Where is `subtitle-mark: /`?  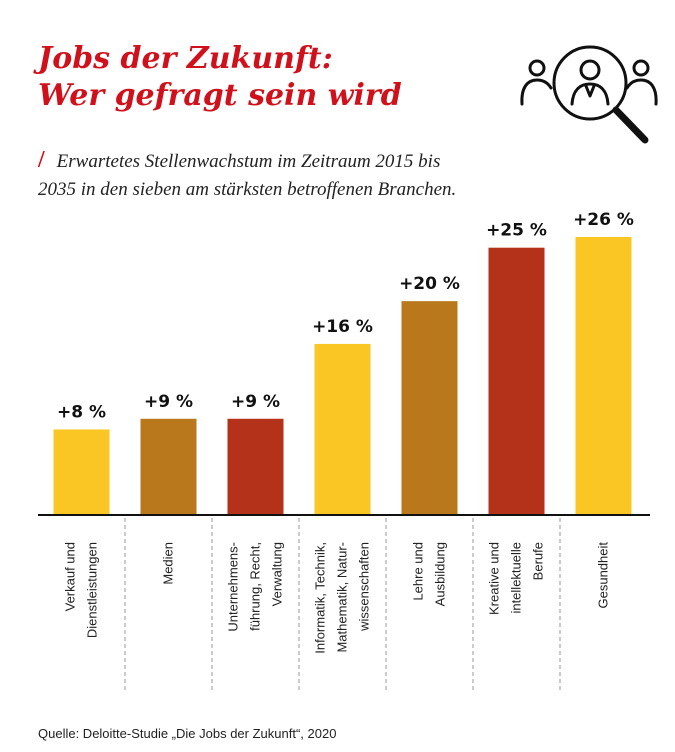 subtitle-mark: / is located at coordinates (41, 160).